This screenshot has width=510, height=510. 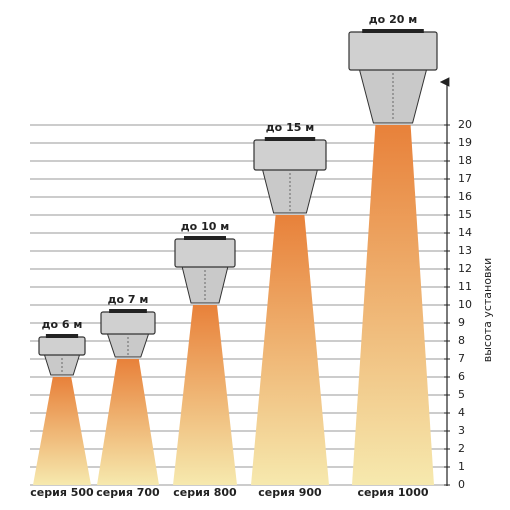 What do you see at coordinates (465, 160) in the screenshot?
I see `y-tick-label: 18` at bounding box center [465, 160].